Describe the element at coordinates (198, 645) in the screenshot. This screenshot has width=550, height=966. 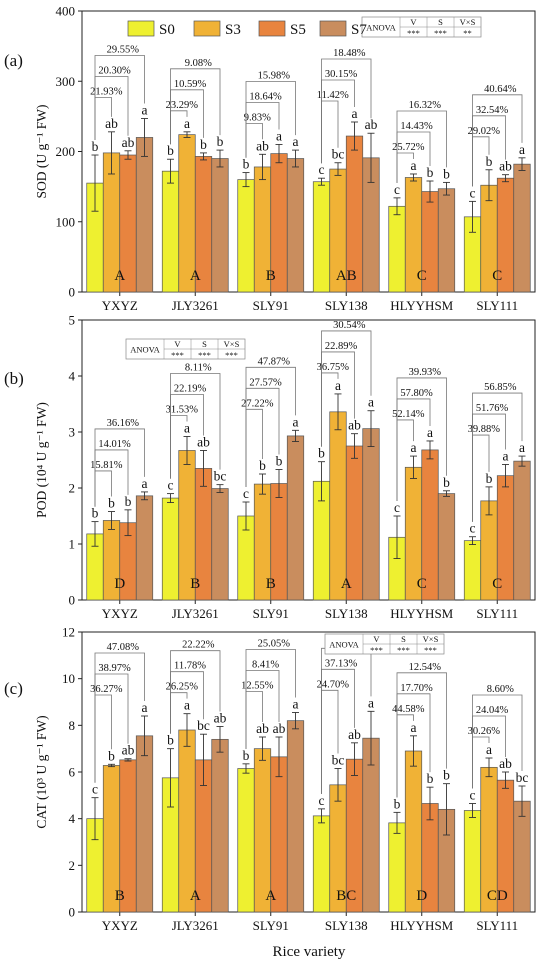
I see `percent-change: 22.22%` at that location.